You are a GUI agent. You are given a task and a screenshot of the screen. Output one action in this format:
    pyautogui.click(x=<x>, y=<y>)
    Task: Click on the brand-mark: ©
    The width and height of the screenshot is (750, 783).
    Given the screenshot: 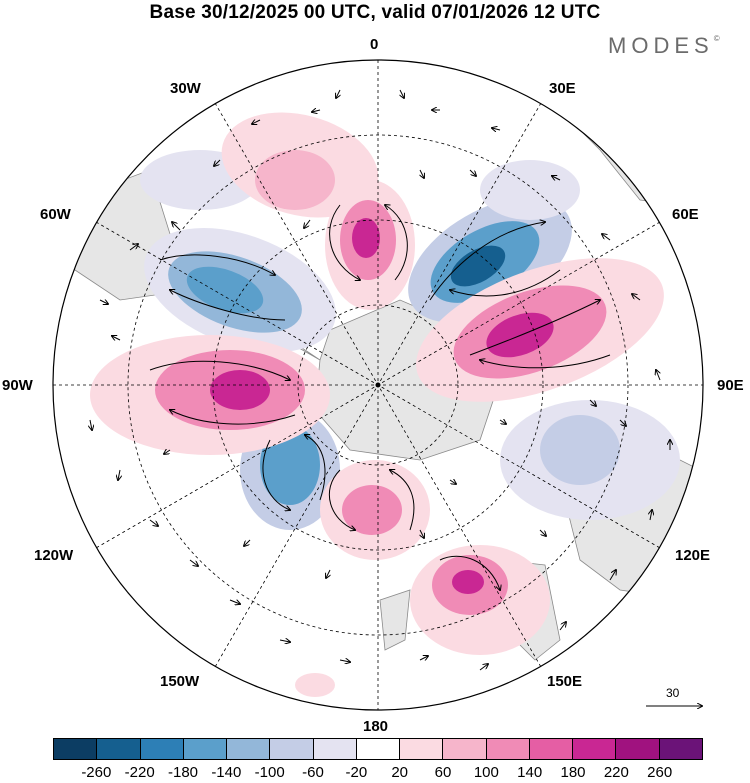 What is the action you would take?
    pyautogui.click(x=716, y=38)
    